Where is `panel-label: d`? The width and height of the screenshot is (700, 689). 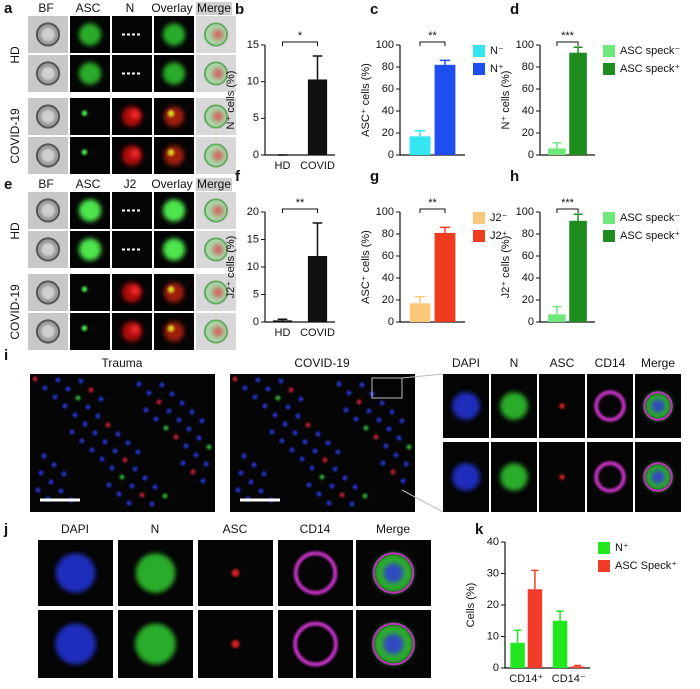
panel-label: d is located at coordinates (514, 9).